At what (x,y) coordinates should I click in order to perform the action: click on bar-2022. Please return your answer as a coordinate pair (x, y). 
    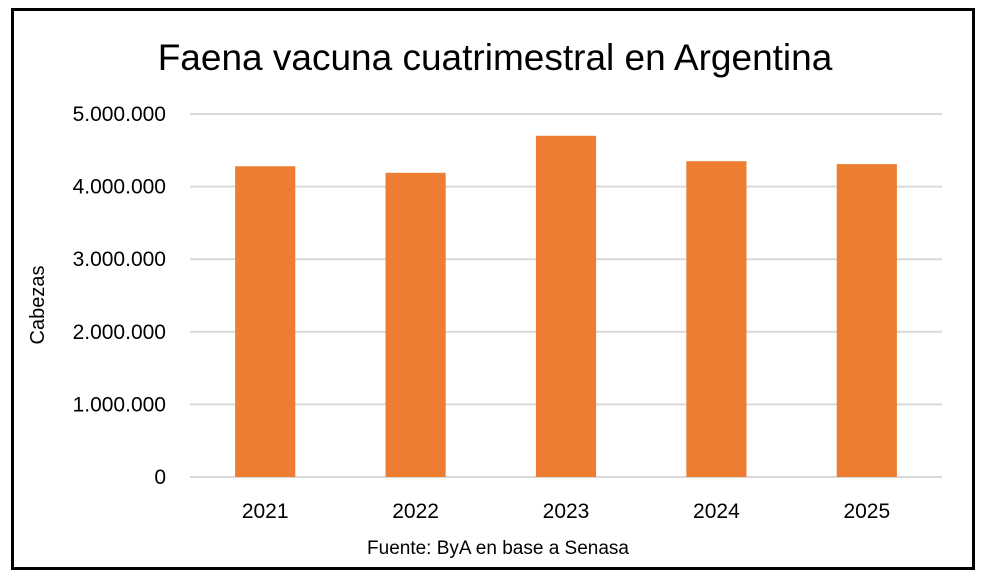
    Looking at the image, I should click on (415, 324).